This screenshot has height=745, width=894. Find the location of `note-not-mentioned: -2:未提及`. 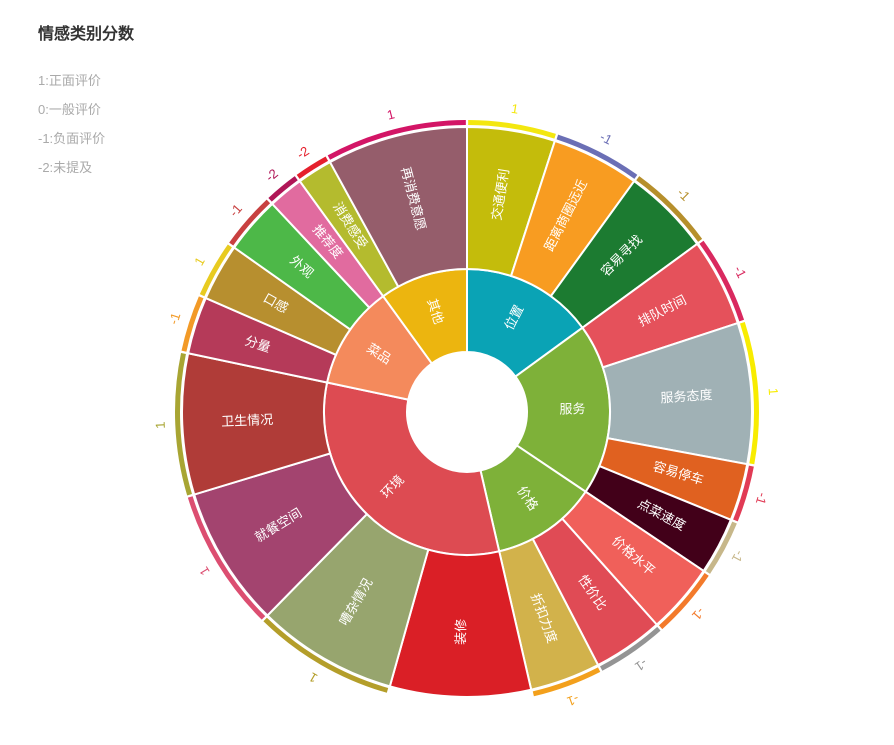

note-not-mentioned: -2:未提及 is located at coordinates (65, 167).